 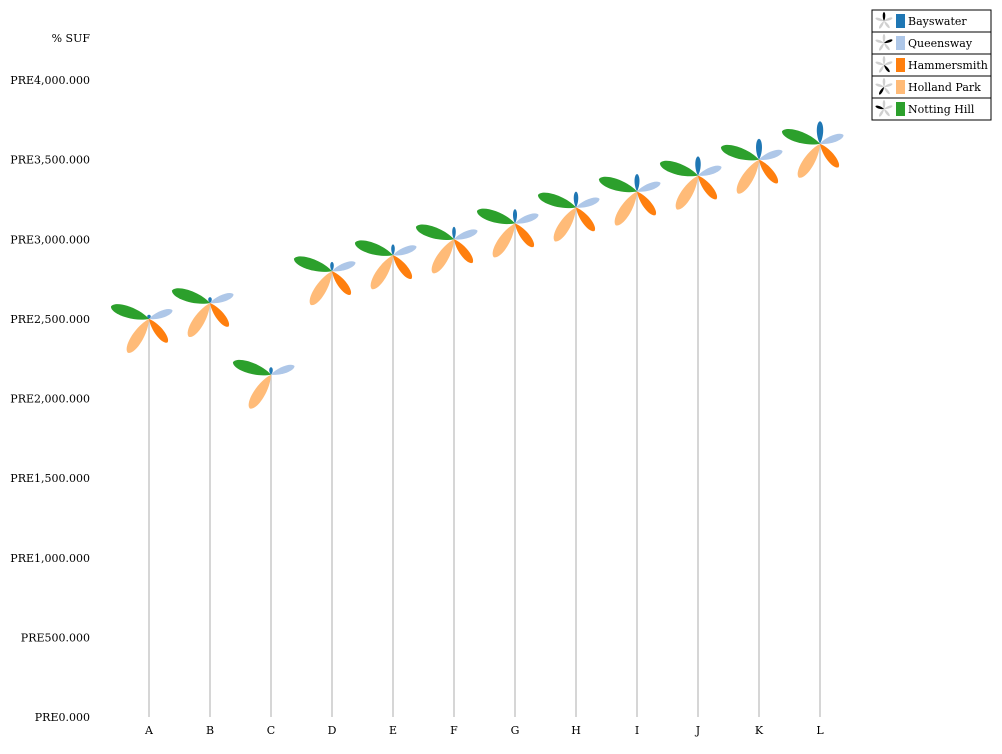 I want to click on y-tick-label: PRE1,000.000, so click(x=50, y=558).